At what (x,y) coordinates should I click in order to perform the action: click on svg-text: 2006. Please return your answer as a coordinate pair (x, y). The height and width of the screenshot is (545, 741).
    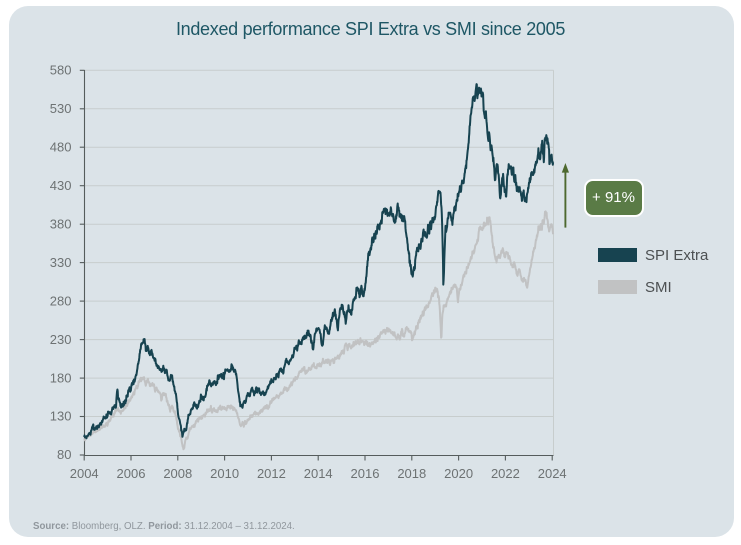
    Looking at the image, I should click on (131, 473).